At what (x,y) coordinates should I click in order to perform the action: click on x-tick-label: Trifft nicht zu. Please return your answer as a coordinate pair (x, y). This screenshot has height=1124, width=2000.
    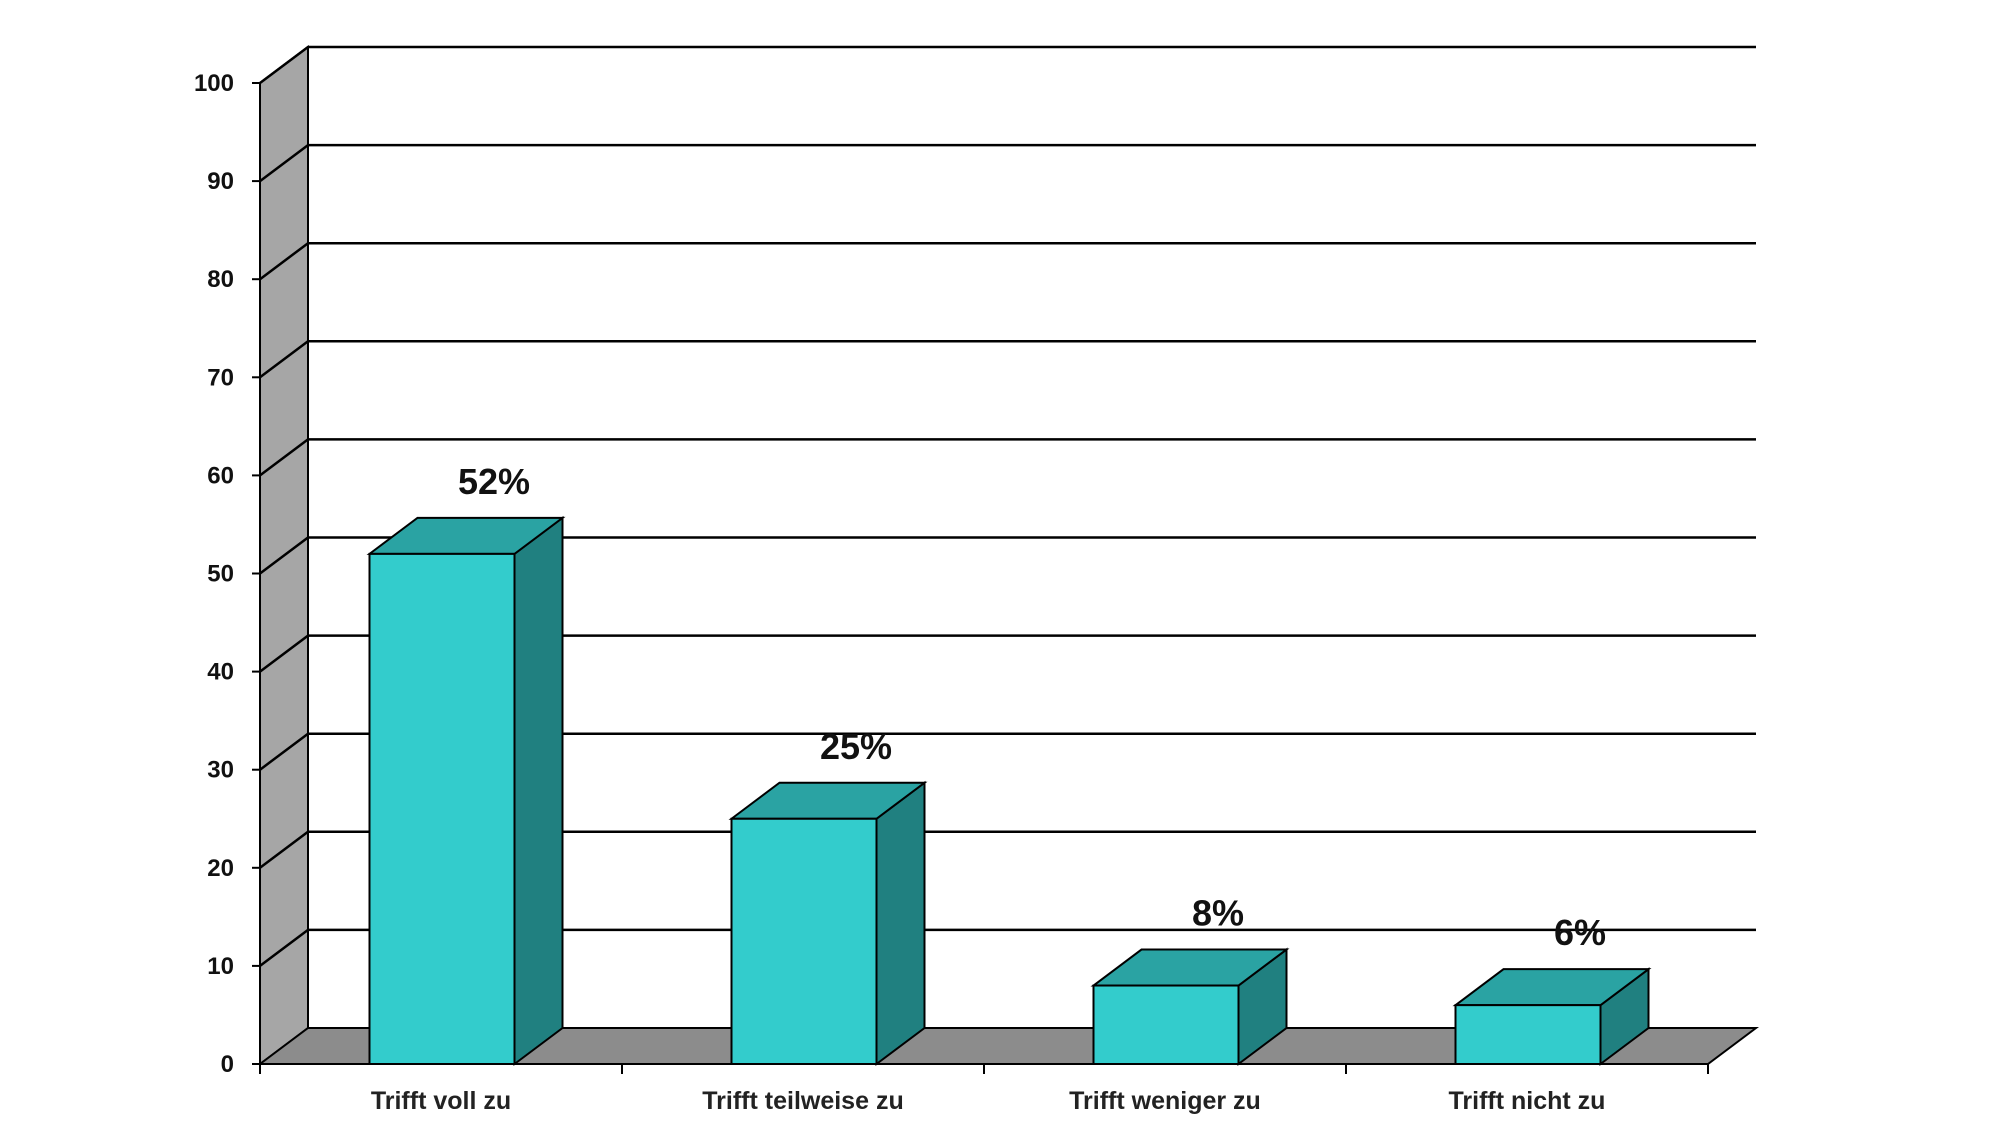
    Looking at the image, I should click on (1527, 1101).